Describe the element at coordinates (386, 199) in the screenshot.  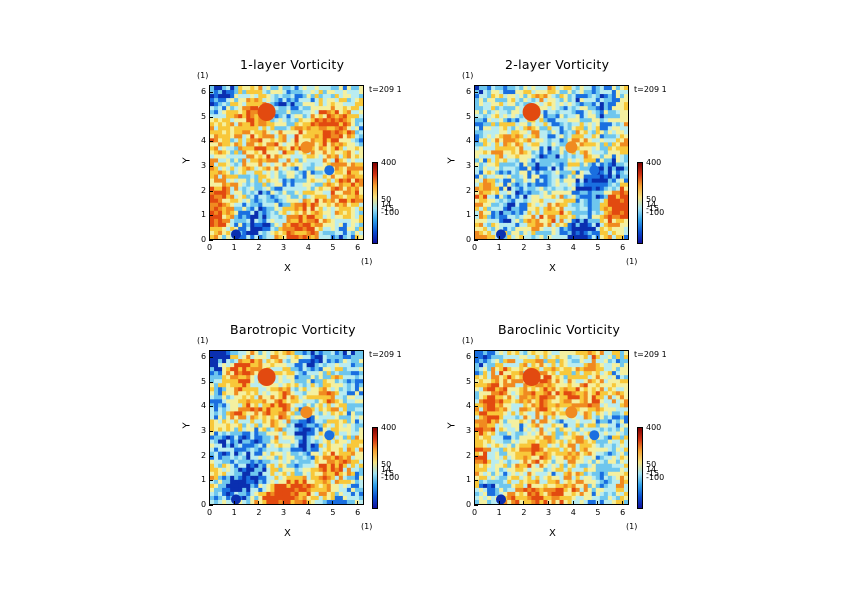
I see `colorbar-label: 50` at that location.